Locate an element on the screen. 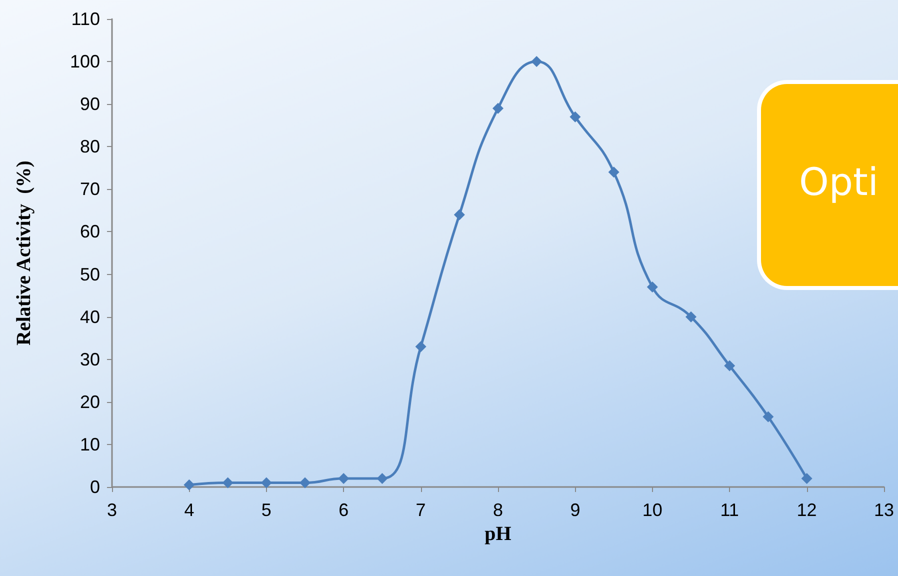  y-tick-label: 20 is located at coordinates (90, 402).